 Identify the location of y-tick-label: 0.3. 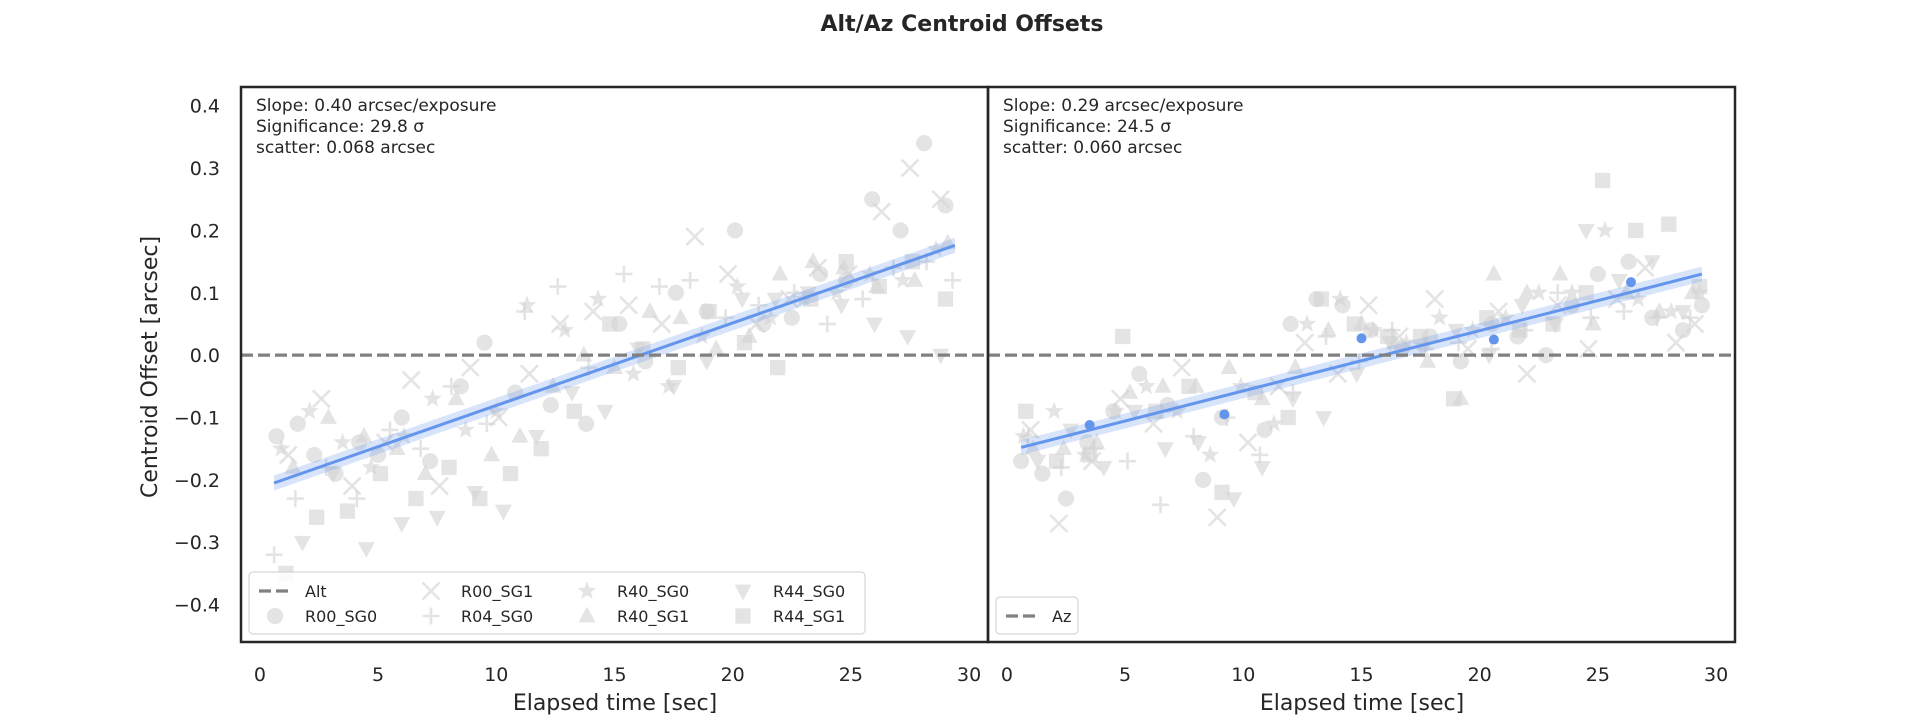
(205, 169).